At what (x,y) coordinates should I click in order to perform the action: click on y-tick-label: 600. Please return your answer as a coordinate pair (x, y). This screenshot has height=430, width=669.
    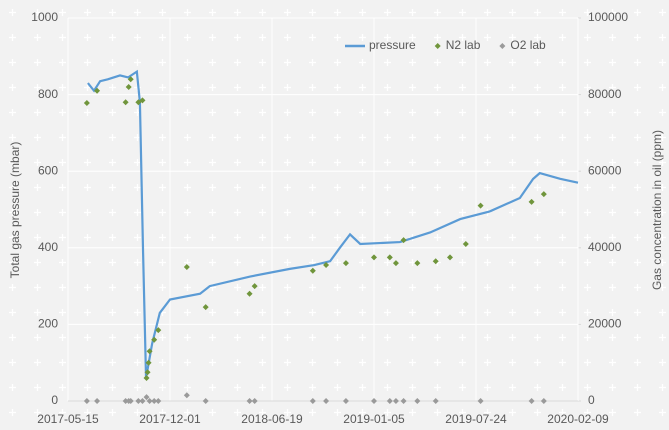
    Looking at the image, I should click on (48, 170).